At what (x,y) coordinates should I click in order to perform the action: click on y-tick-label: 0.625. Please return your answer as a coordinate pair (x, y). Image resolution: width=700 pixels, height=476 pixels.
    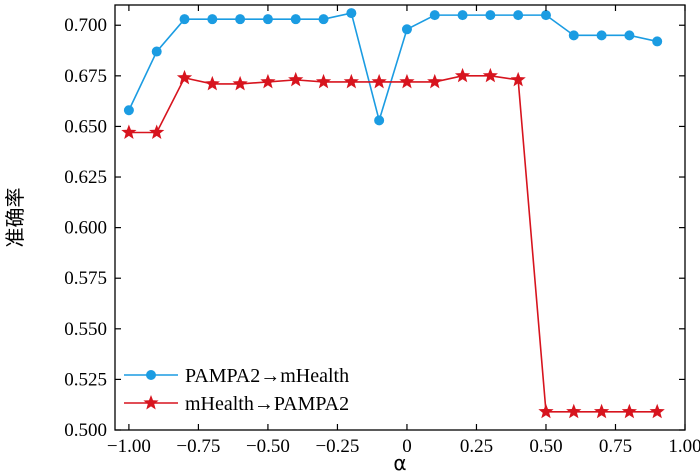
    Looking at the image, I should click on (85, 177).